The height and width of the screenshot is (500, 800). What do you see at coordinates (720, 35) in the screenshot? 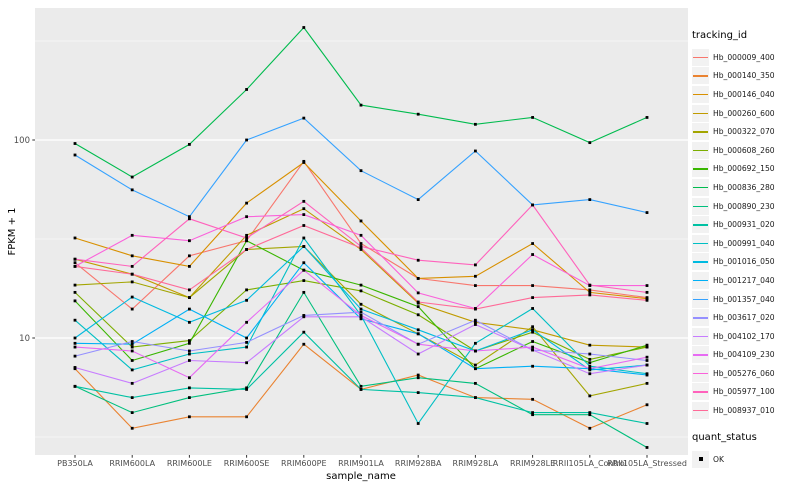
I see `legend-title-tracking-id: tracking_id` at bounding box center [720, 35].